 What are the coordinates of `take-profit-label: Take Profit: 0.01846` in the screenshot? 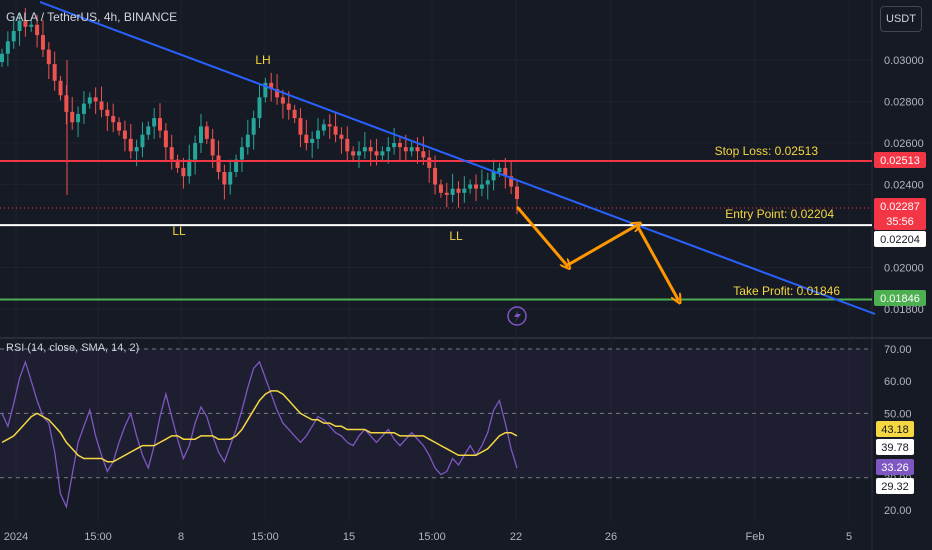 It's located at (786, 291).